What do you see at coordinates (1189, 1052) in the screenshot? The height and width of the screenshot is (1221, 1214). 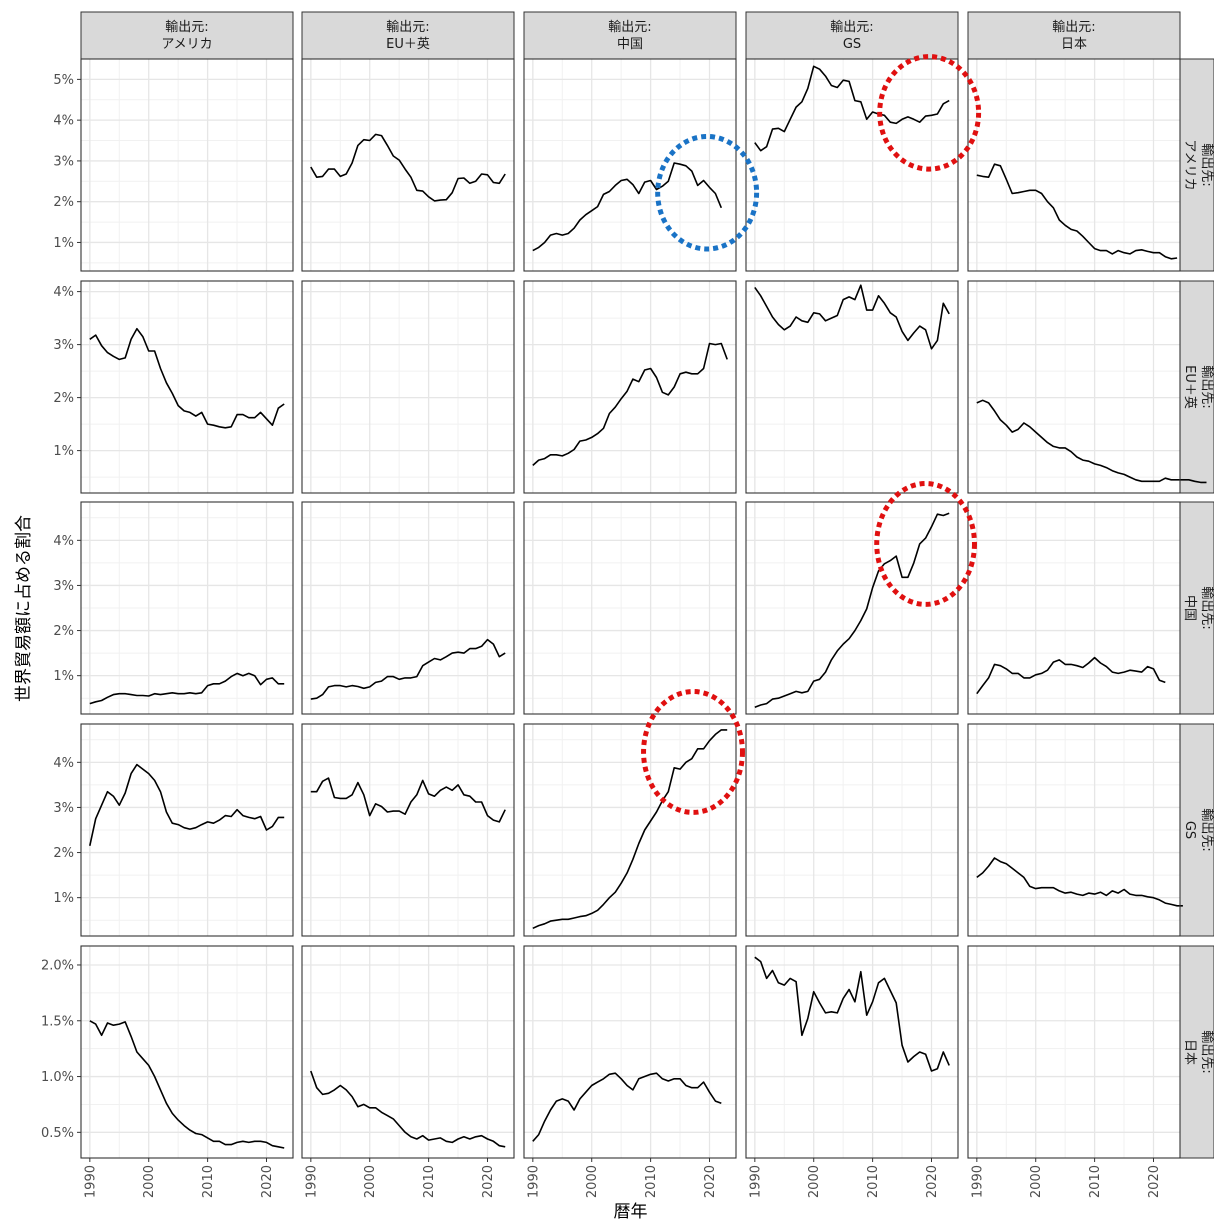 I see `row-strip-line2: 日本` at bounding box center [1189, 1052].